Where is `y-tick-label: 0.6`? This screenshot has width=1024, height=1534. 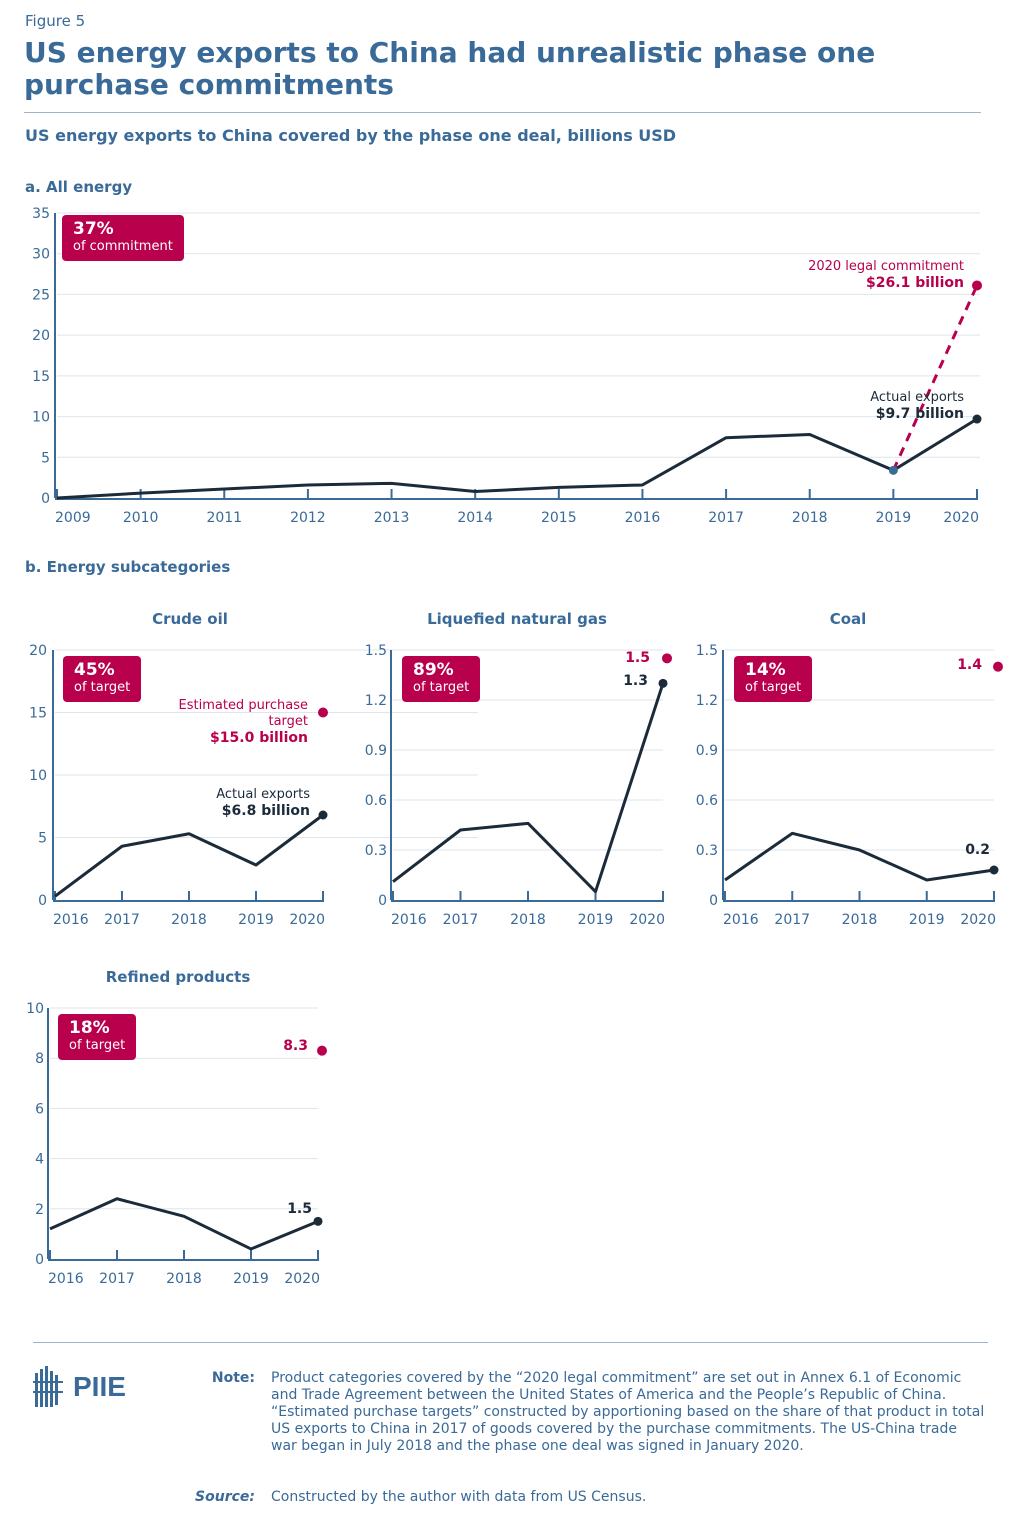 y-tick-label: 0.6 is located at coordinates (376, 801).